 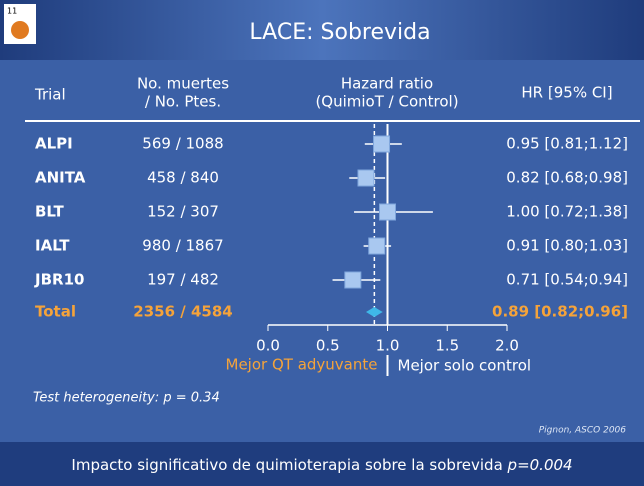 I want to click on header: Trial, so click(x=50, y=95).